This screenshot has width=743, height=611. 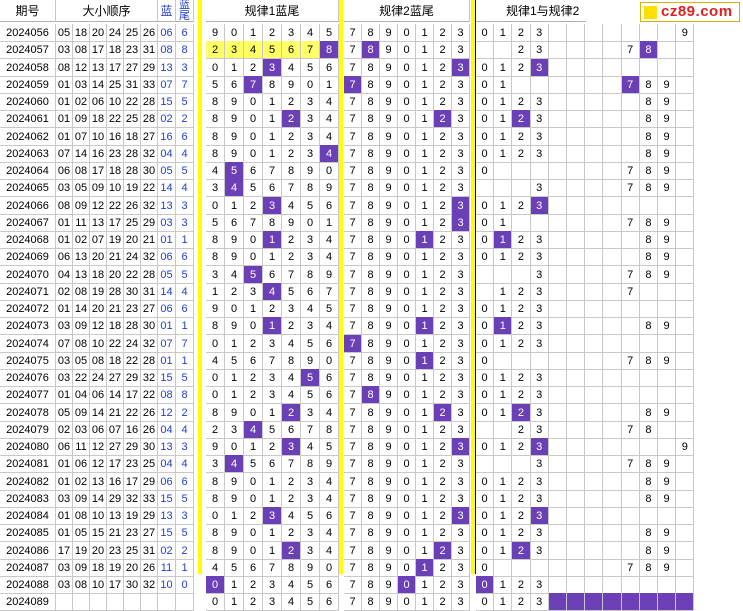 I want to click on rule1-hit-cell: 3, so click(x=291, y=447).